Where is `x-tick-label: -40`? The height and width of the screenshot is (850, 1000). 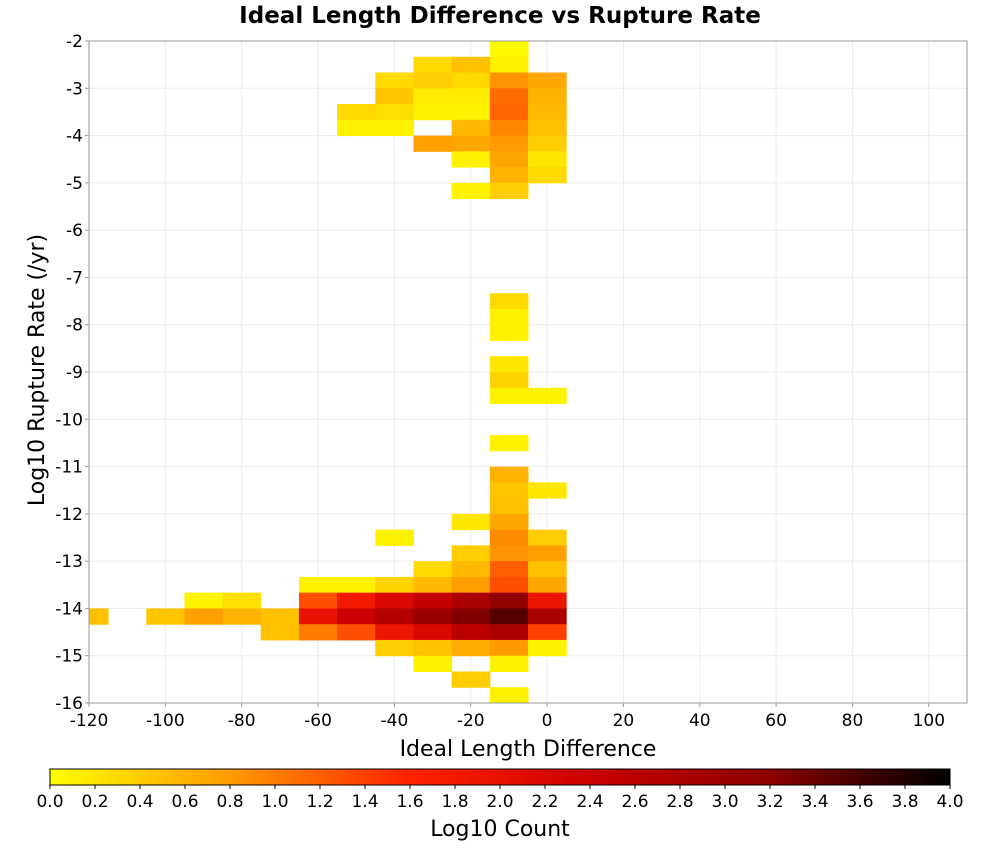 x-tick-label: -40 is located at coordinates (395, 721).